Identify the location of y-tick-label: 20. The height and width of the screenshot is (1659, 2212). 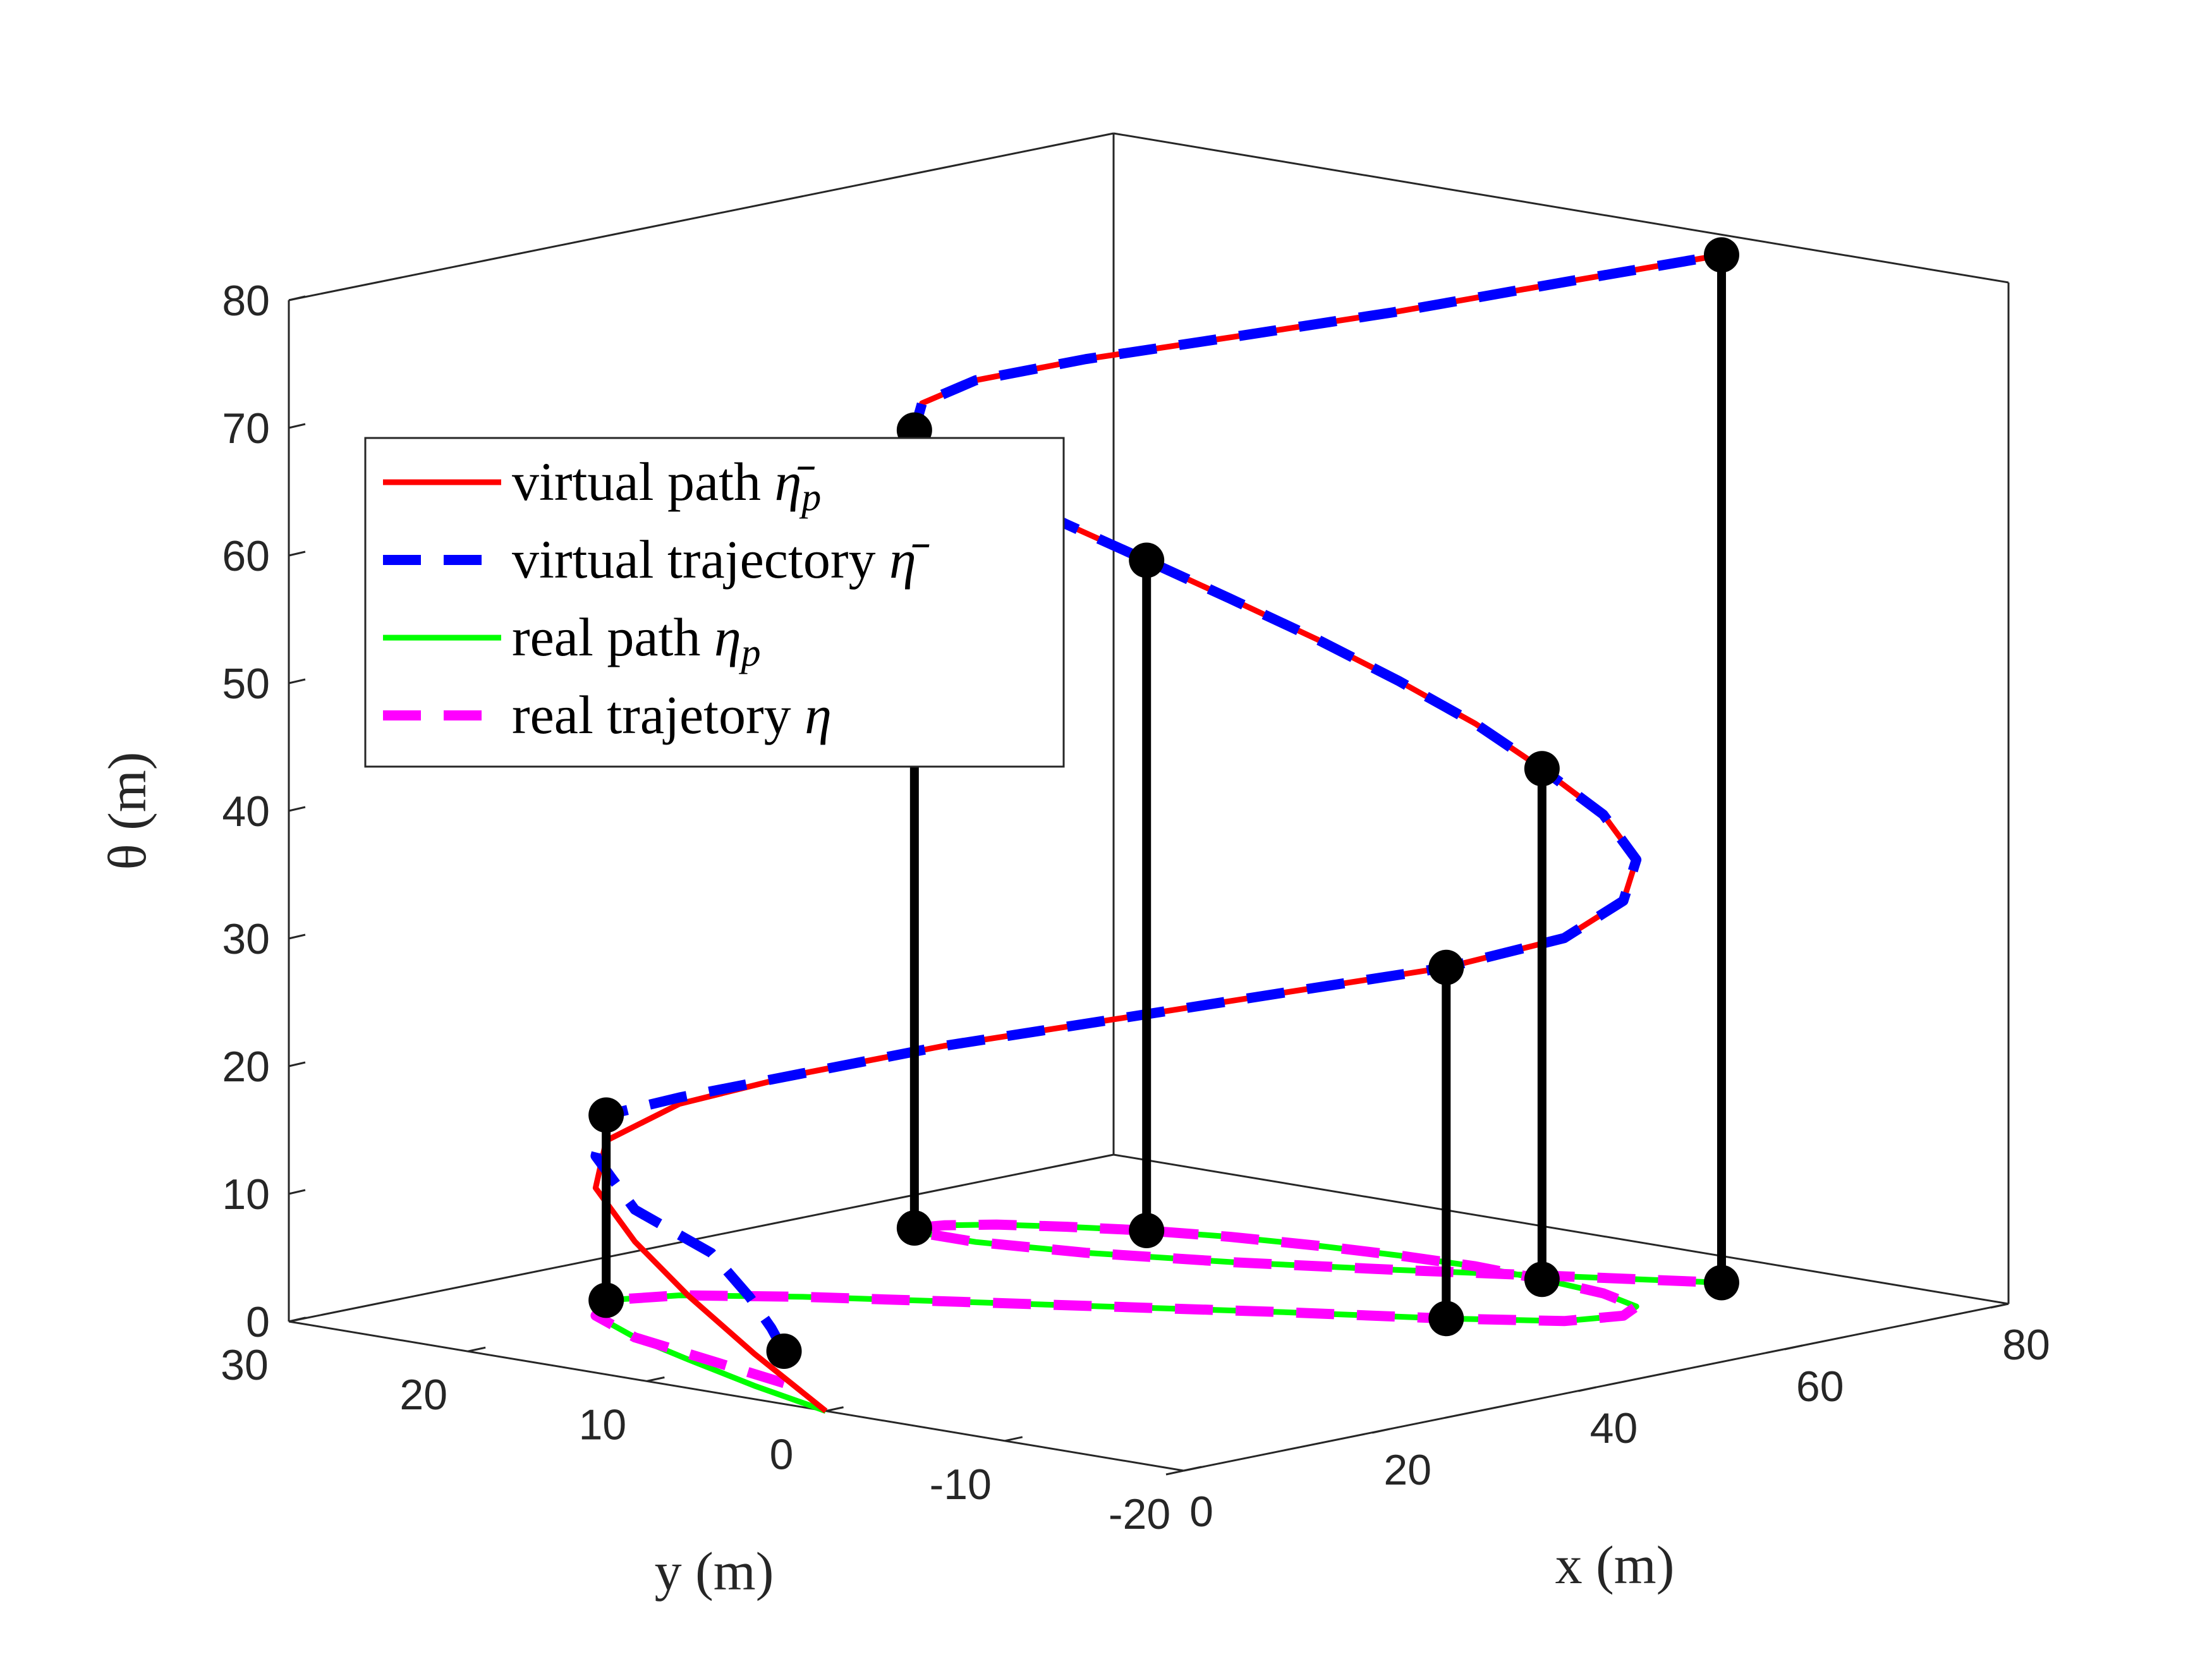
(423, 1395).